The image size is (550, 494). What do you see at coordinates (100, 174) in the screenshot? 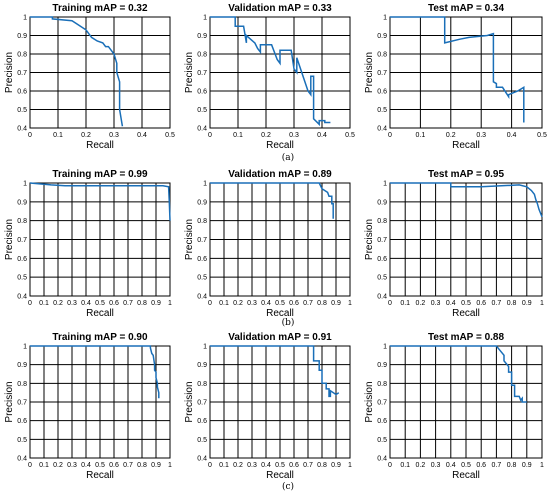
I see `chart-title: Training mAP = 0.99` at bounding box center [100, 174].